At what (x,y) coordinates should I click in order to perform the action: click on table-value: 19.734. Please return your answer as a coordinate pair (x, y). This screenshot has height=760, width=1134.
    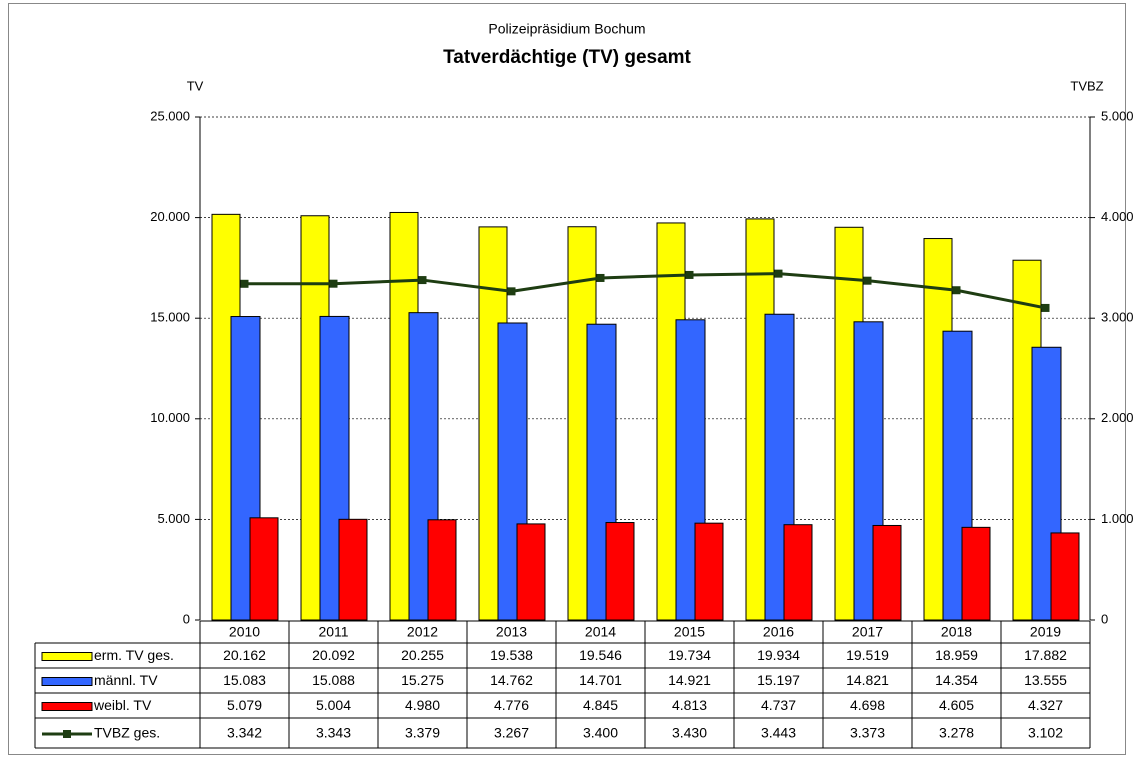
    Looking at the image, I should click on (689, 655).